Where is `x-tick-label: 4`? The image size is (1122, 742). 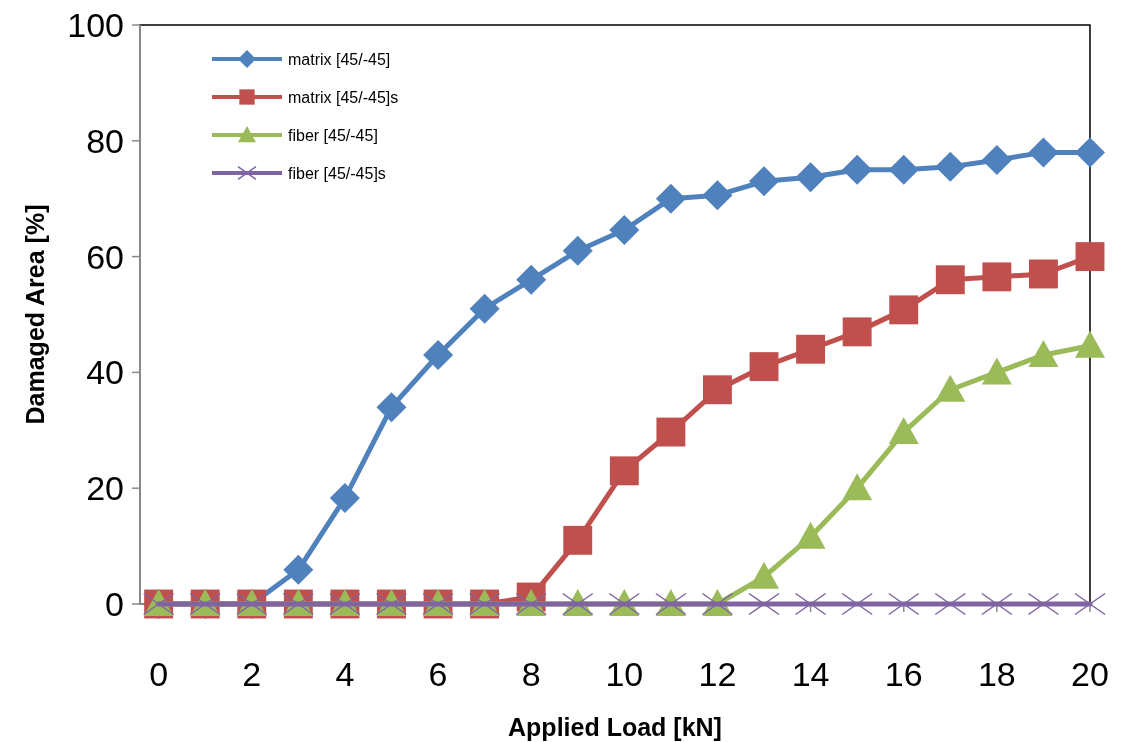
x-tick-label: 4 is located at coordinates (345, 674).